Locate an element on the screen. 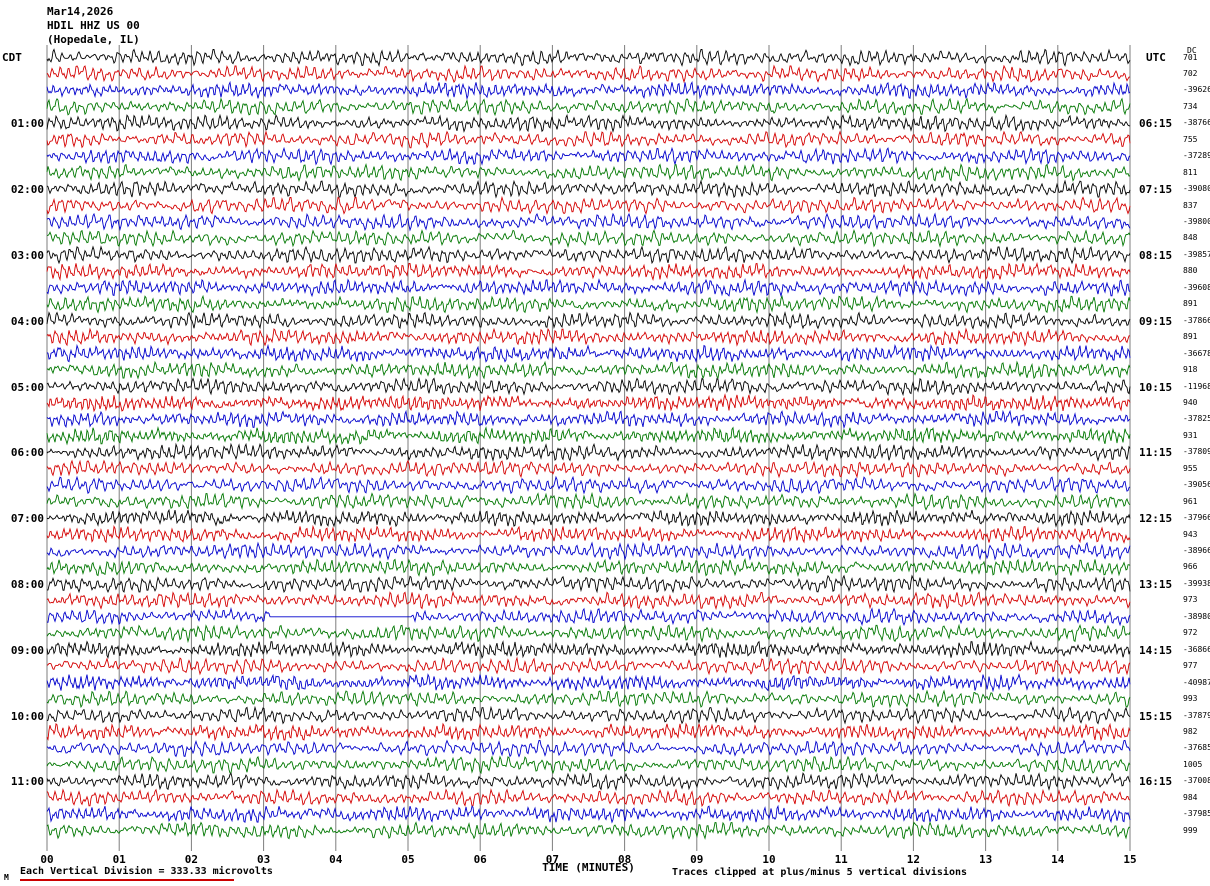 This screenshot has width=1210, height=886. dc-offset-value: -39938 is located at coordinates (1196, 583).